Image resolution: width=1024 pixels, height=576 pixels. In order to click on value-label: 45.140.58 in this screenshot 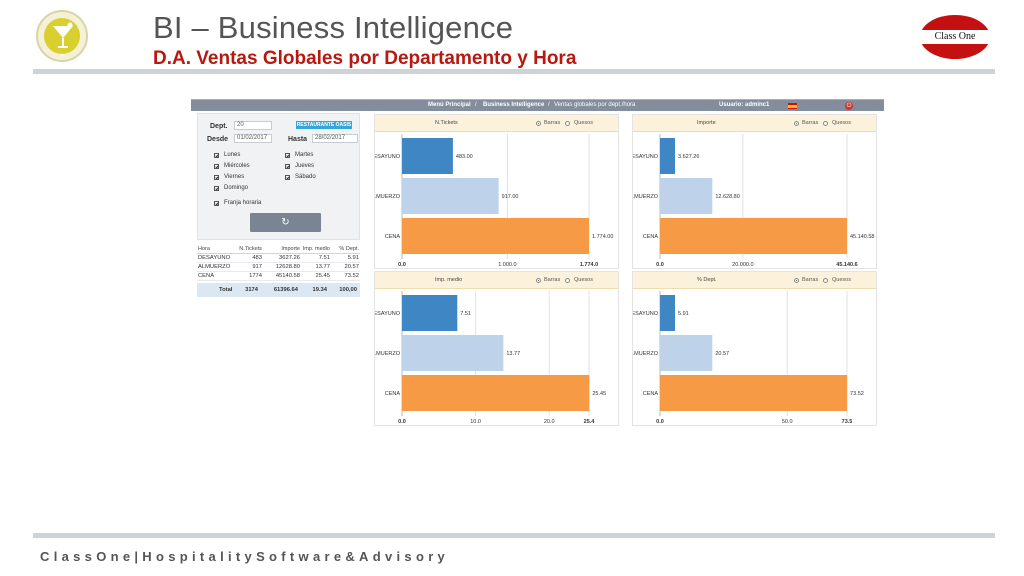, I will do `click(862, 237)`.